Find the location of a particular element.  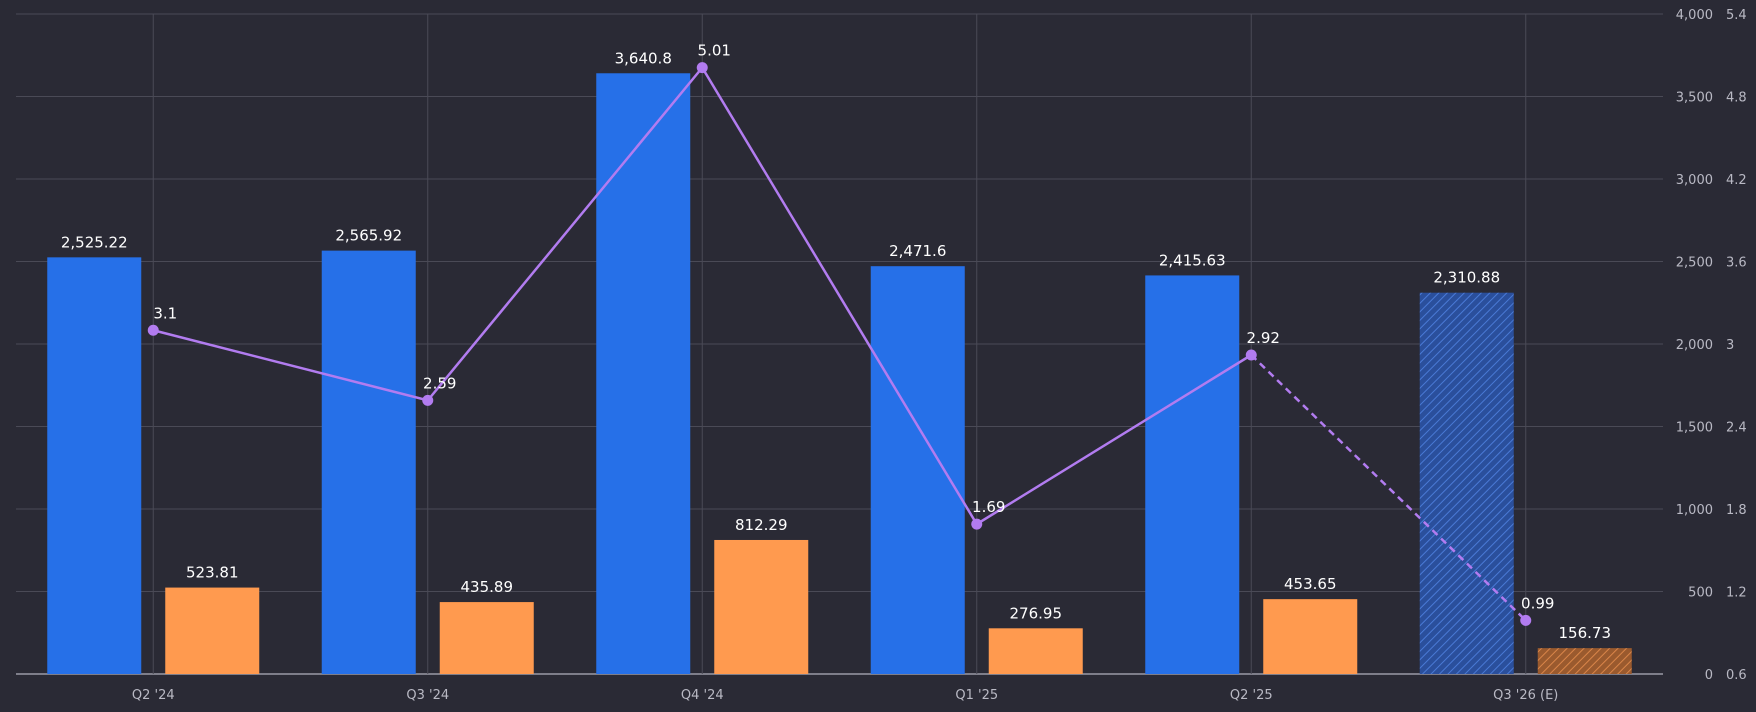

bar-data-label: 2,471.6 is located at coordinates (917, 251).